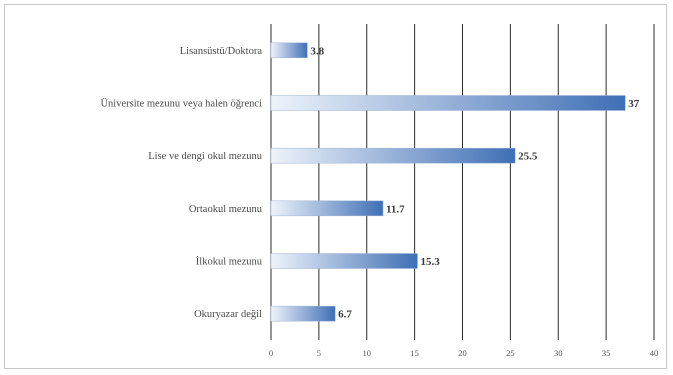 The image size is (673, 375). I want to click on x-tick-label: 30, so click(558, 353).